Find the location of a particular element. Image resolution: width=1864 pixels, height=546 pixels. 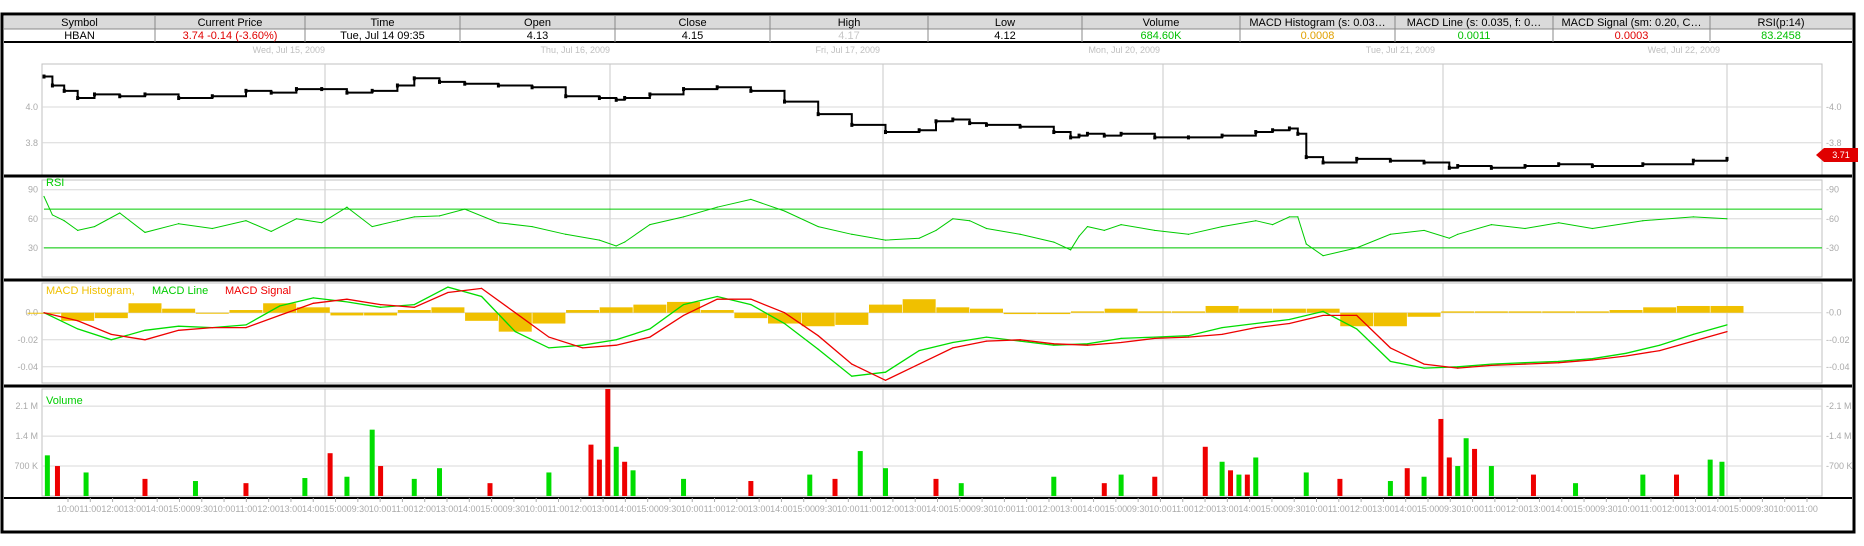

date-label-0: Wed, Jul 15, 2009 is located at coordinates (289, 50).